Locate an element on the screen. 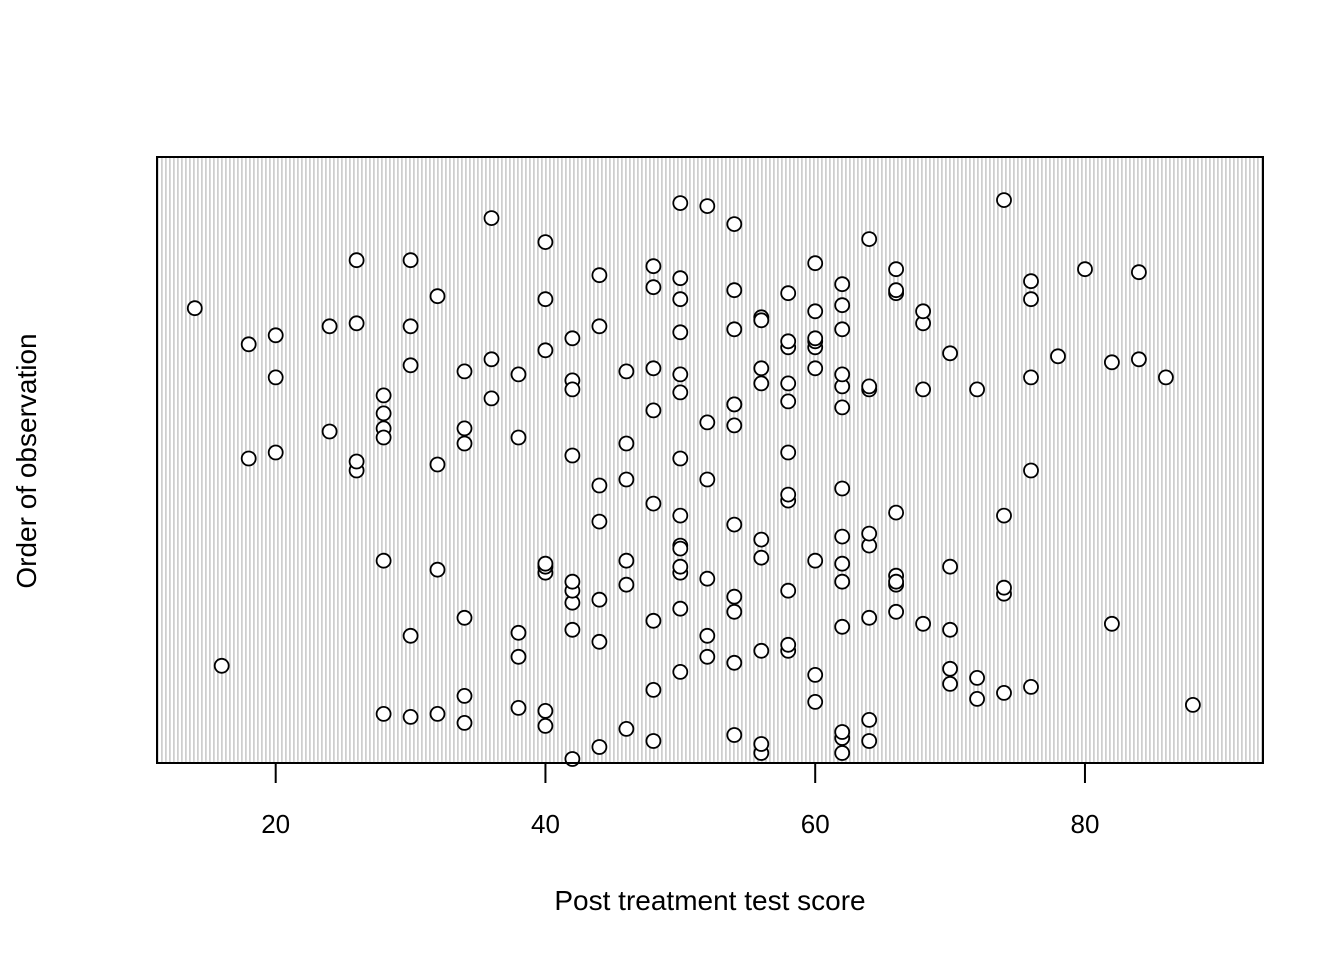 The height and width of the screenshot is (960, 1344). x-tick-label: 40 is located at coordinates (545, 824).